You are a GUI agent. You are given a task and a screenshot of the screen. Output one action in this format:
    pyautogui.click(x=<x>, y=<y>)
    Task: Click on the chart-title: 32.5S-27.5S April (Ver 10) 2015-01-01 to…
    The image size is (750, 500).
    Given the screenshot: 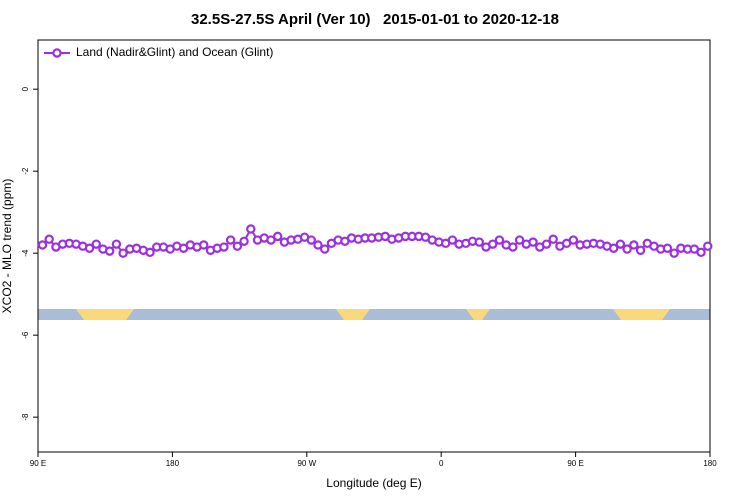 What is the action you would take?
    pyautogui.click(x=375, y=19)
    